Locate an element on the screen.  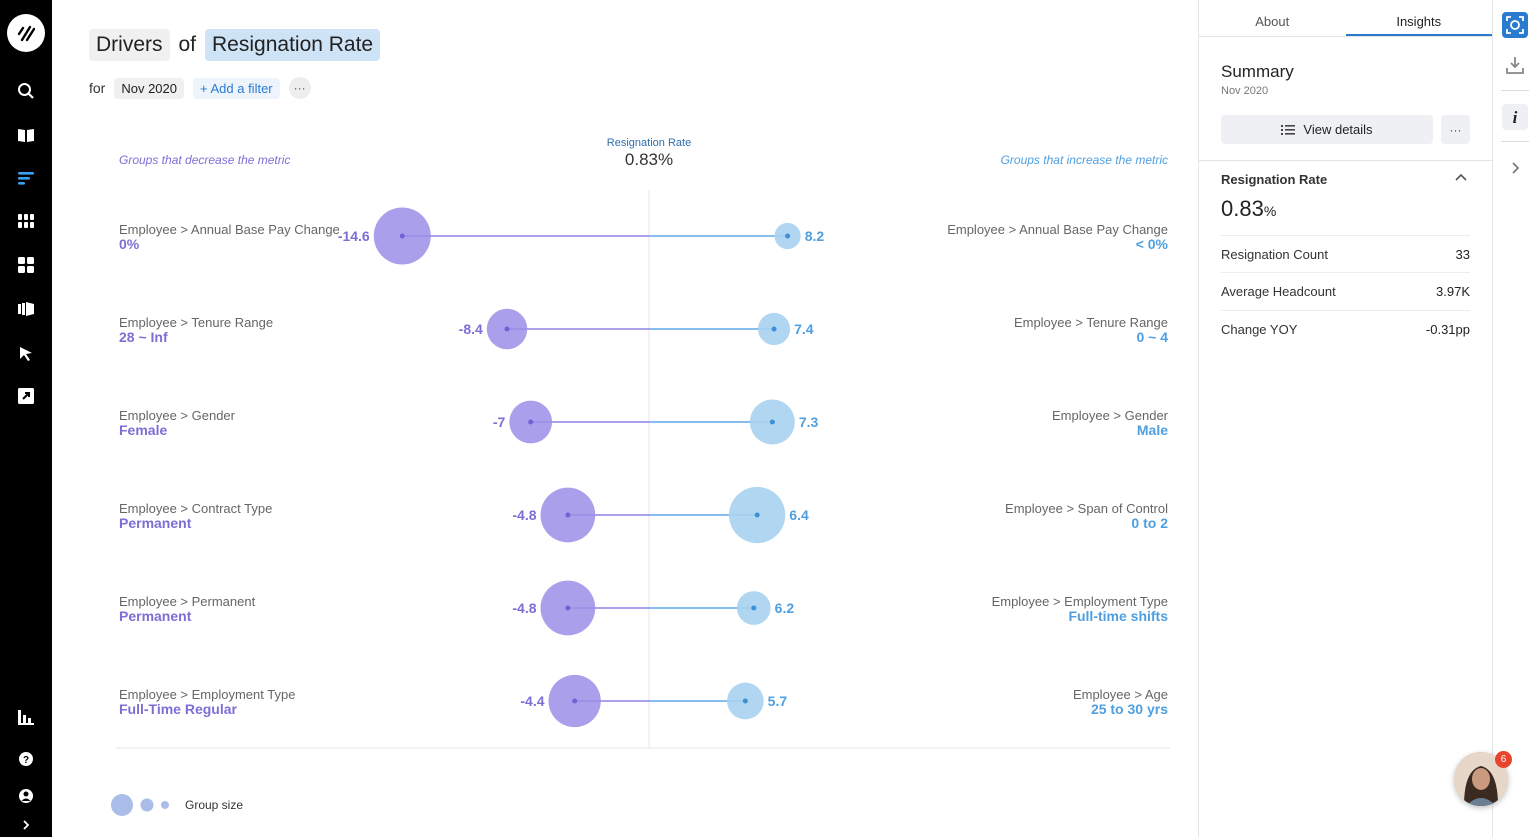
baseline-value: 0.83% is located at coordinates (649, 159).